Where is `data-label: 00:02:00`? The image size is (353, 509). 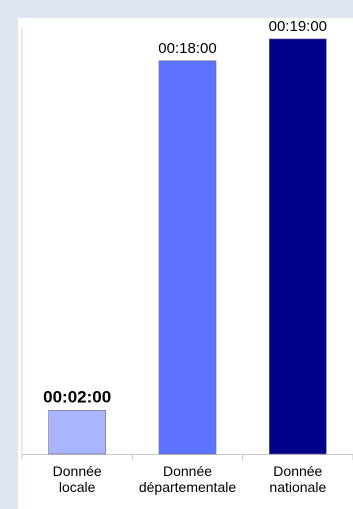 data-label: 00:02:00 is located at coordinates (77, 396).